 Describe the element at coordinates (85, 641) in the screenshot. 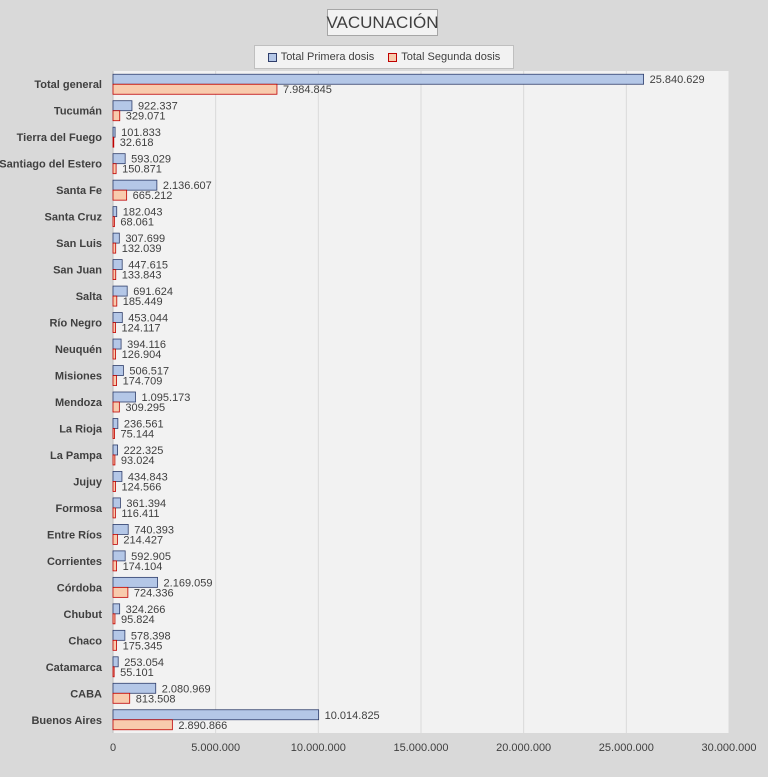

I see `category-label: Chaco` at that location.